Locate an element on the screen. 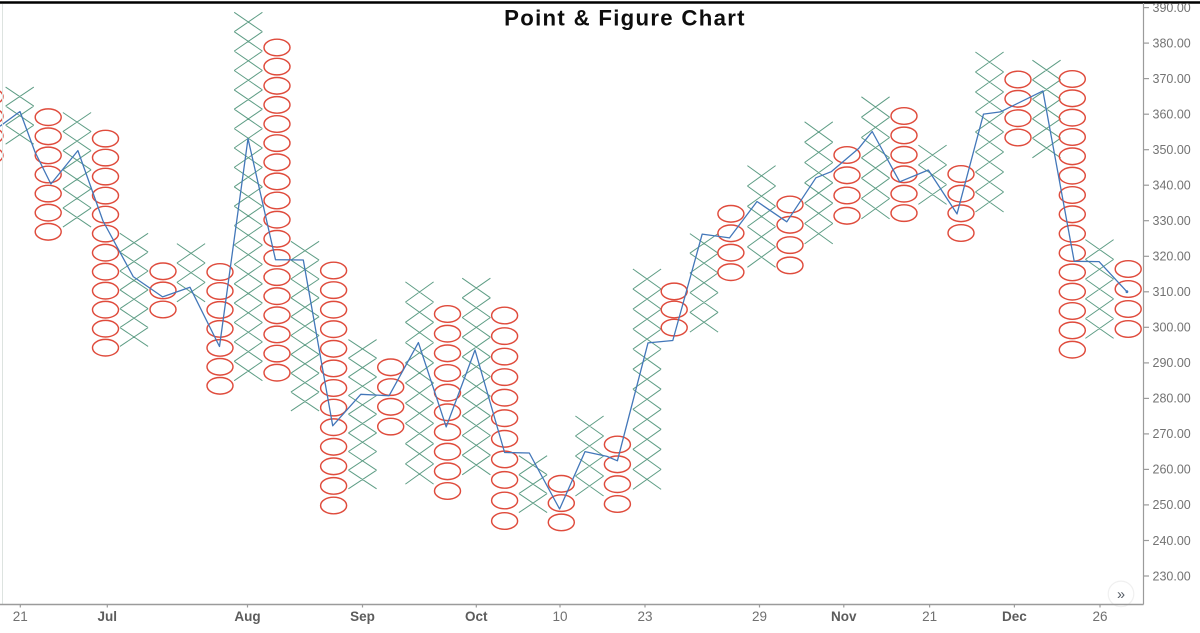 This screenshot has width=1200, height=633. svg-text: 370.00 is located at coordinates (1172, 79).